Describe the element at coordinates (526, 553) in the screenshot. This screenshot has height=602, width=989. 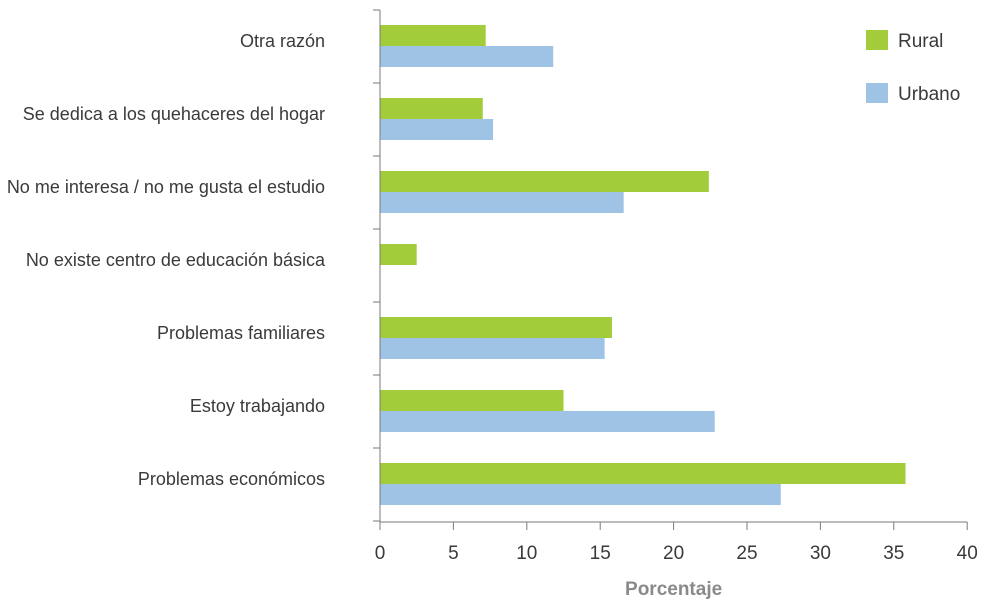
I see `x-tick-label: 10` at that location.